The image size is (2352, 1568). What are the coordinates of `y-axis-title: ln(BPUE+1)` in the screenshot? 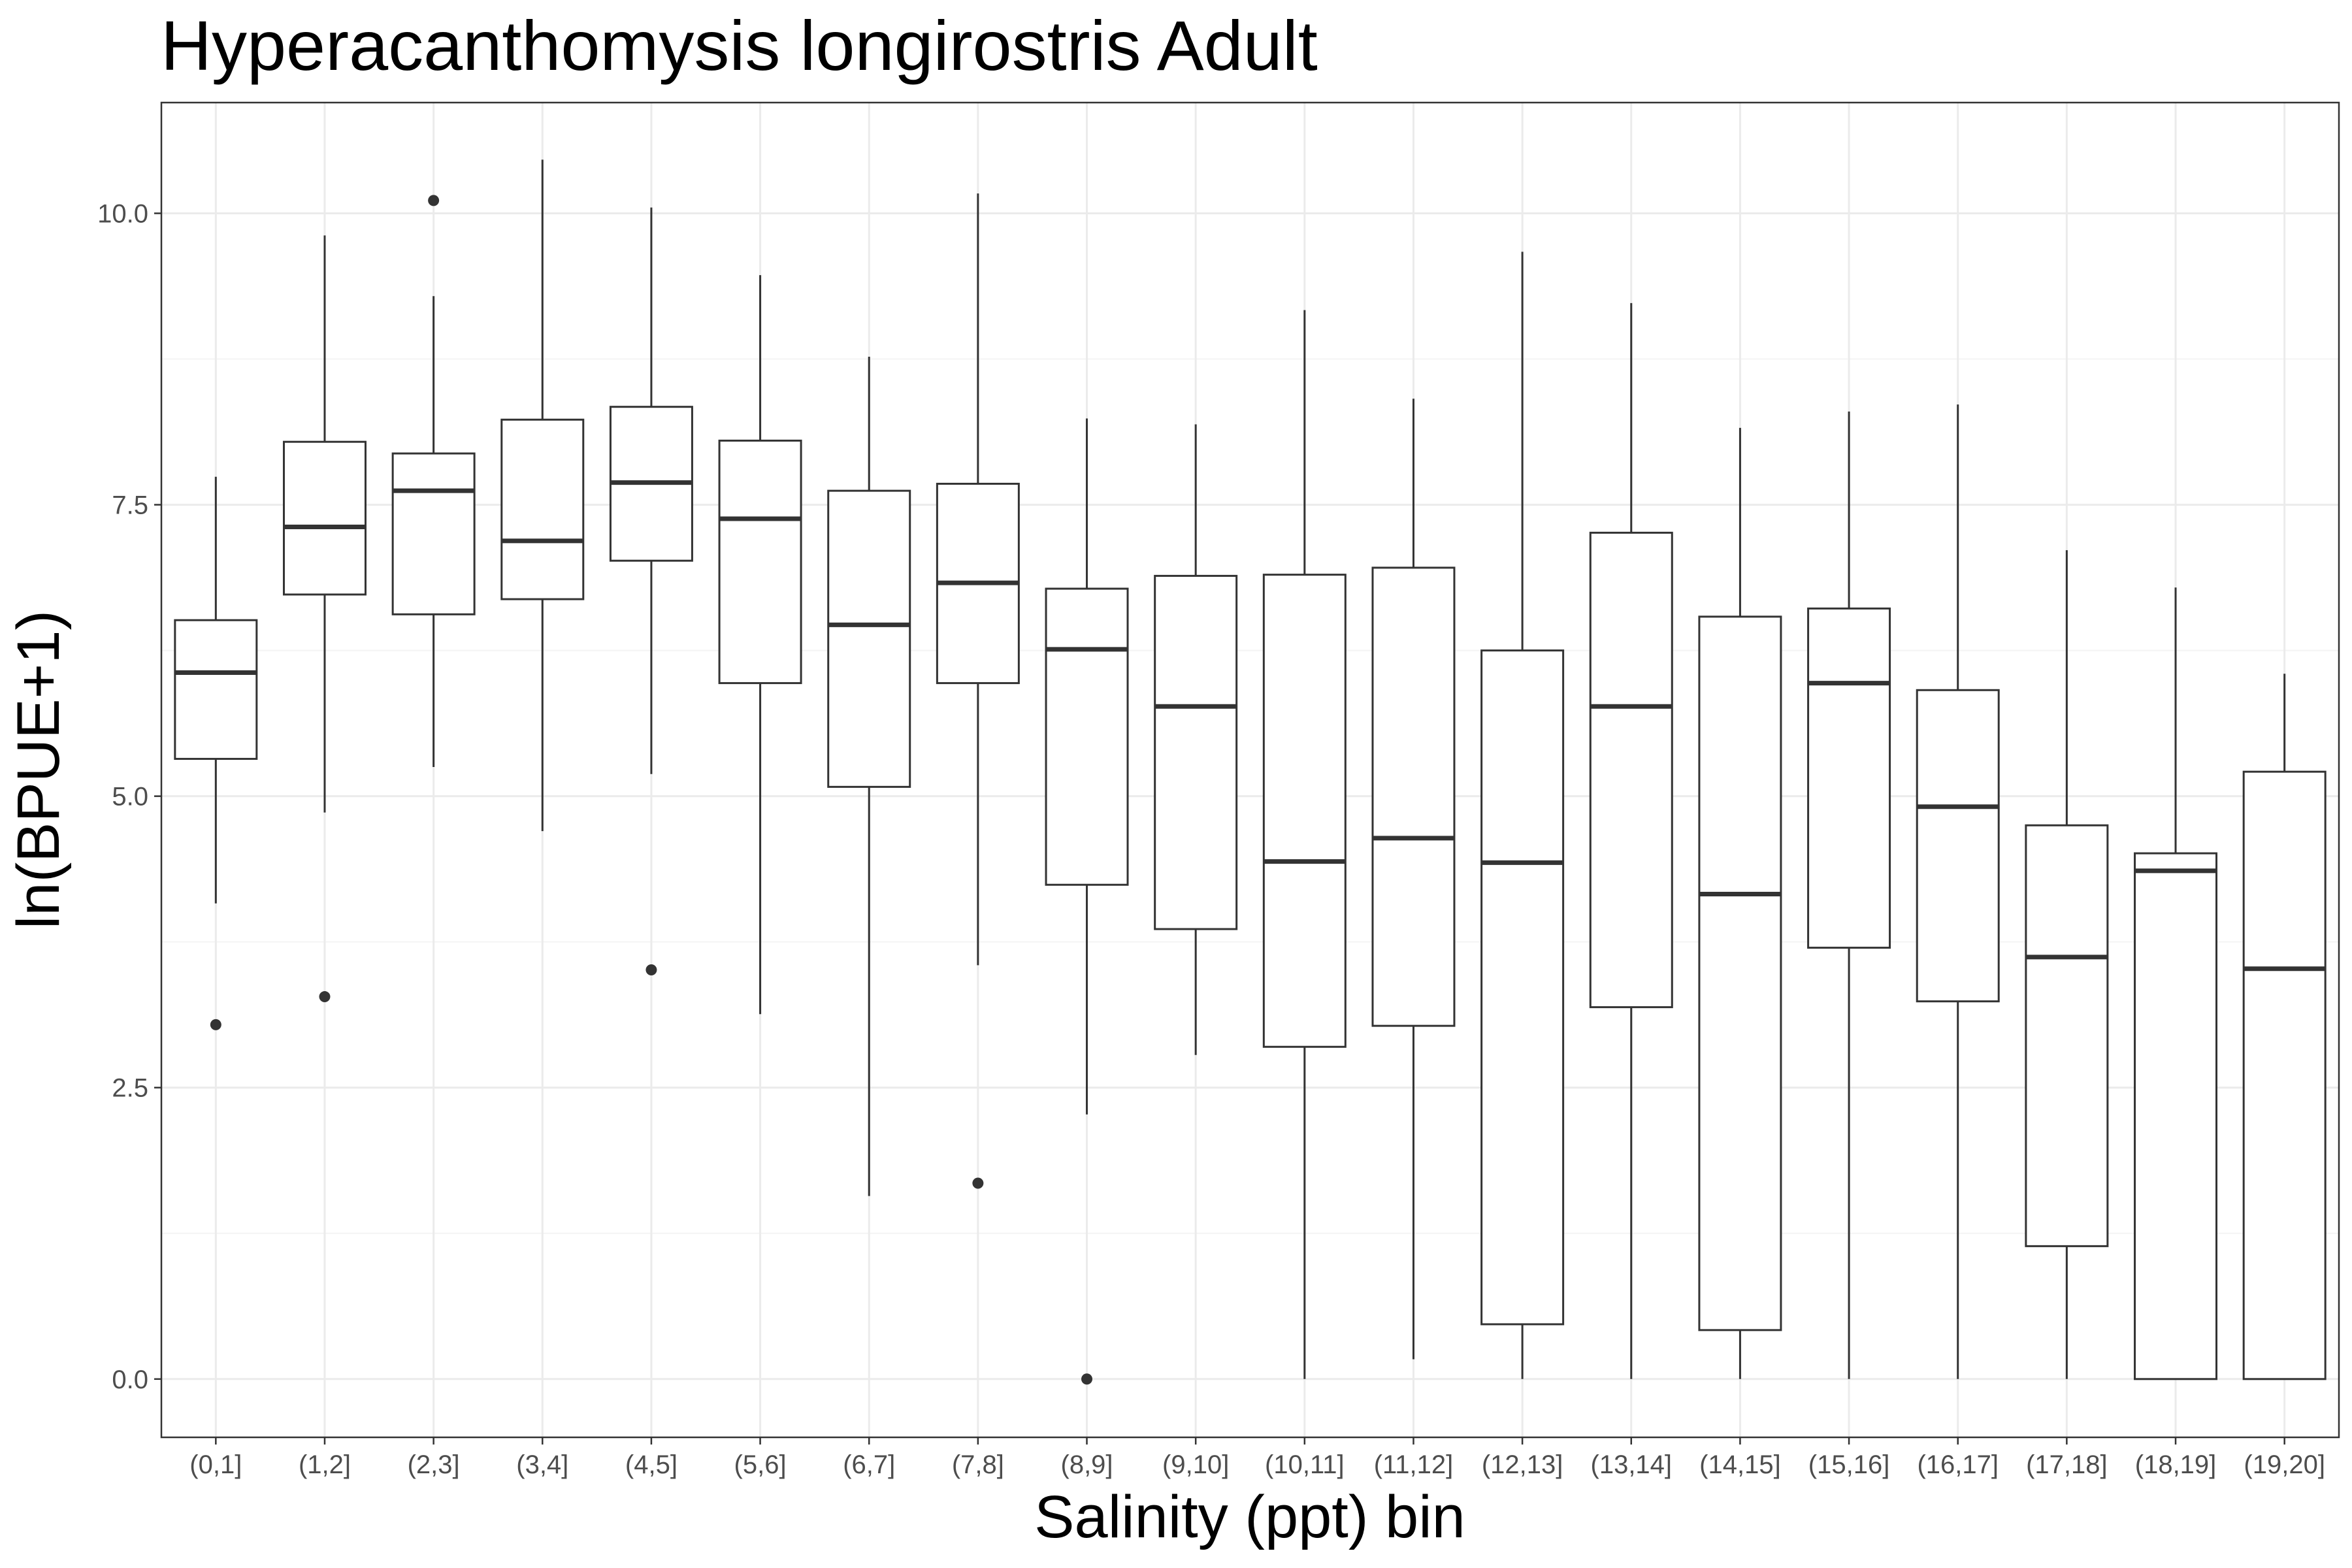 It's located at (38, 769).